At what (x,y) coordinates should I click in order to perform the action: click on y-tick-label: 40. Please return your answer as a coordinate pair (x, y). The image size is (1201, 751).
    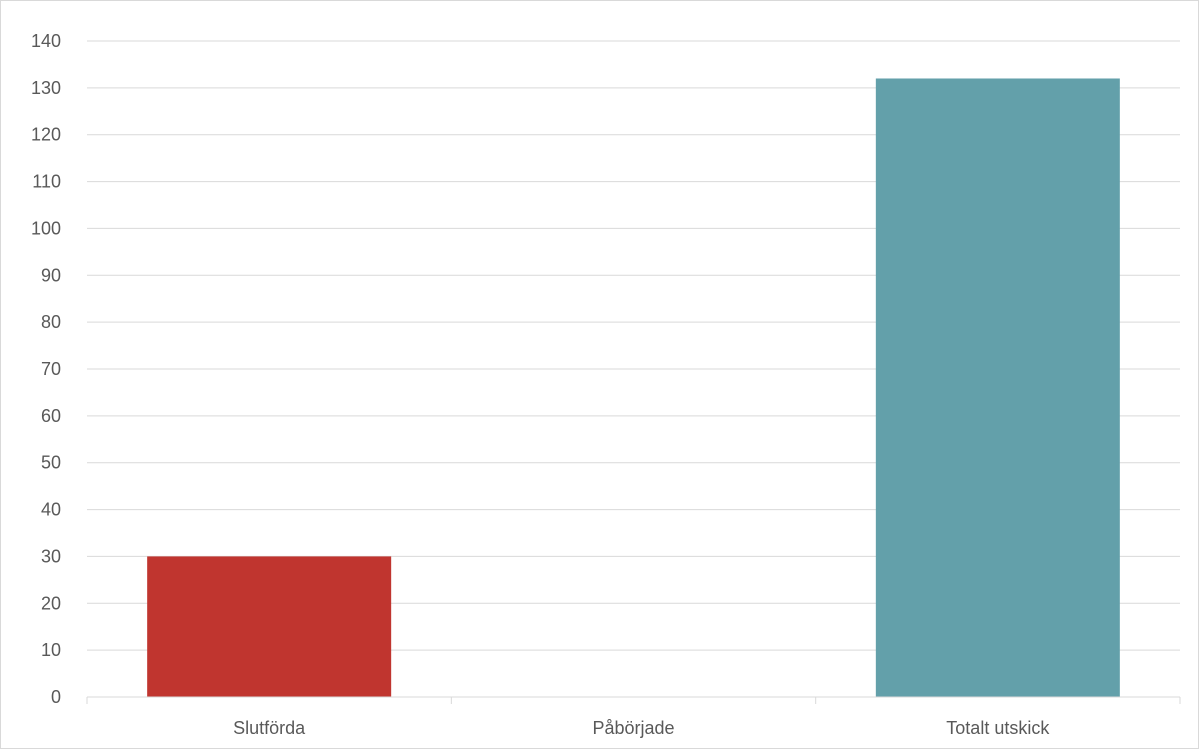
    Looking at the image, I should click on (51, 510).